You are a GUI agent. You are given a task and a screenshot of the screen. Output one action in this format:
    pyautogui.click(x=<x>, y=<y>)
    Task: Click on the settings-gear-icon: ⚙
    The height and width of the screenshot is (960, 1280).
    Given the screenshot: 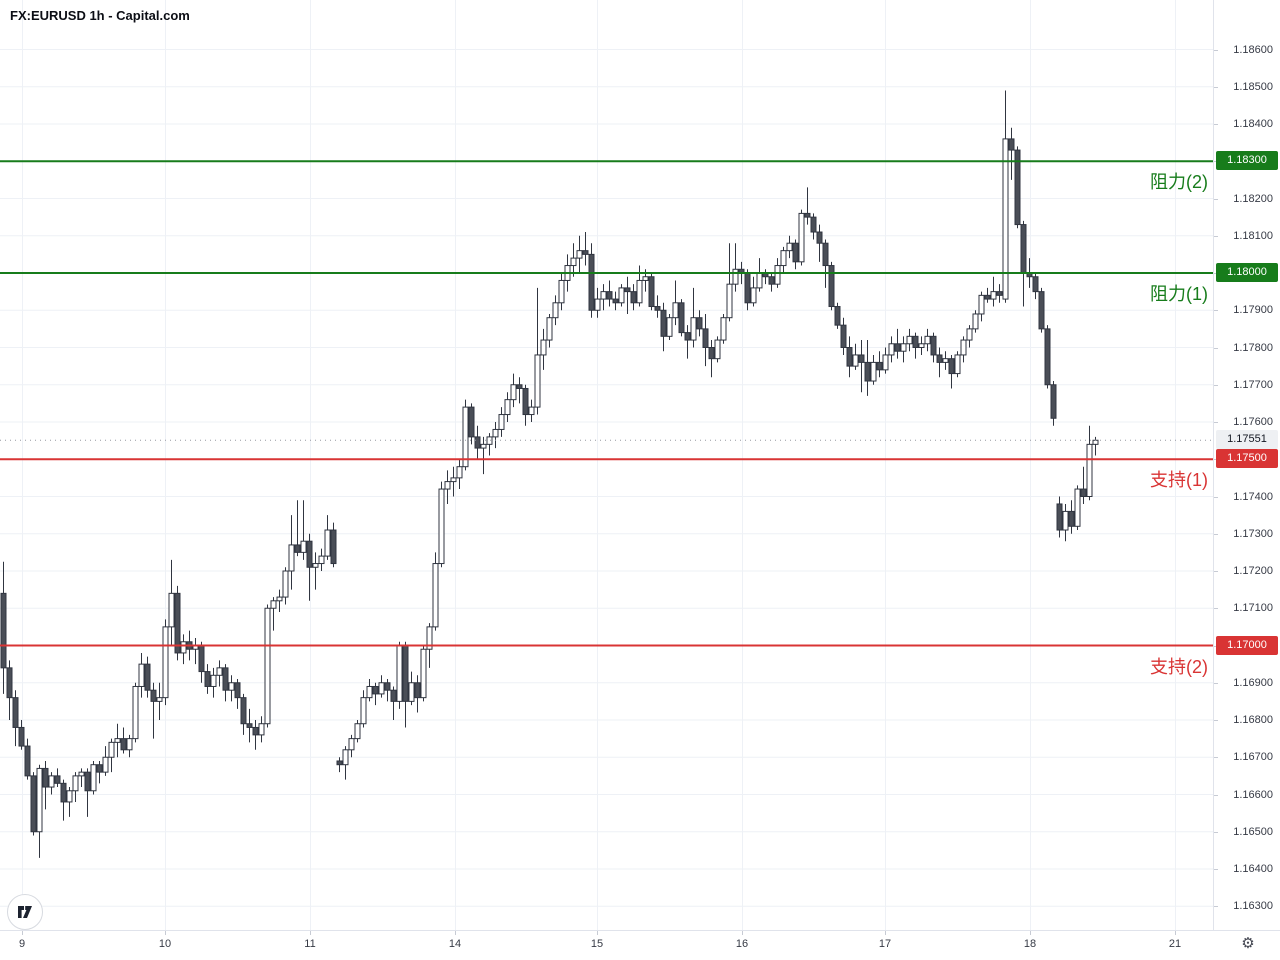 What is the action you would take?
    pyautogui.click(x=1248, y=943)
    